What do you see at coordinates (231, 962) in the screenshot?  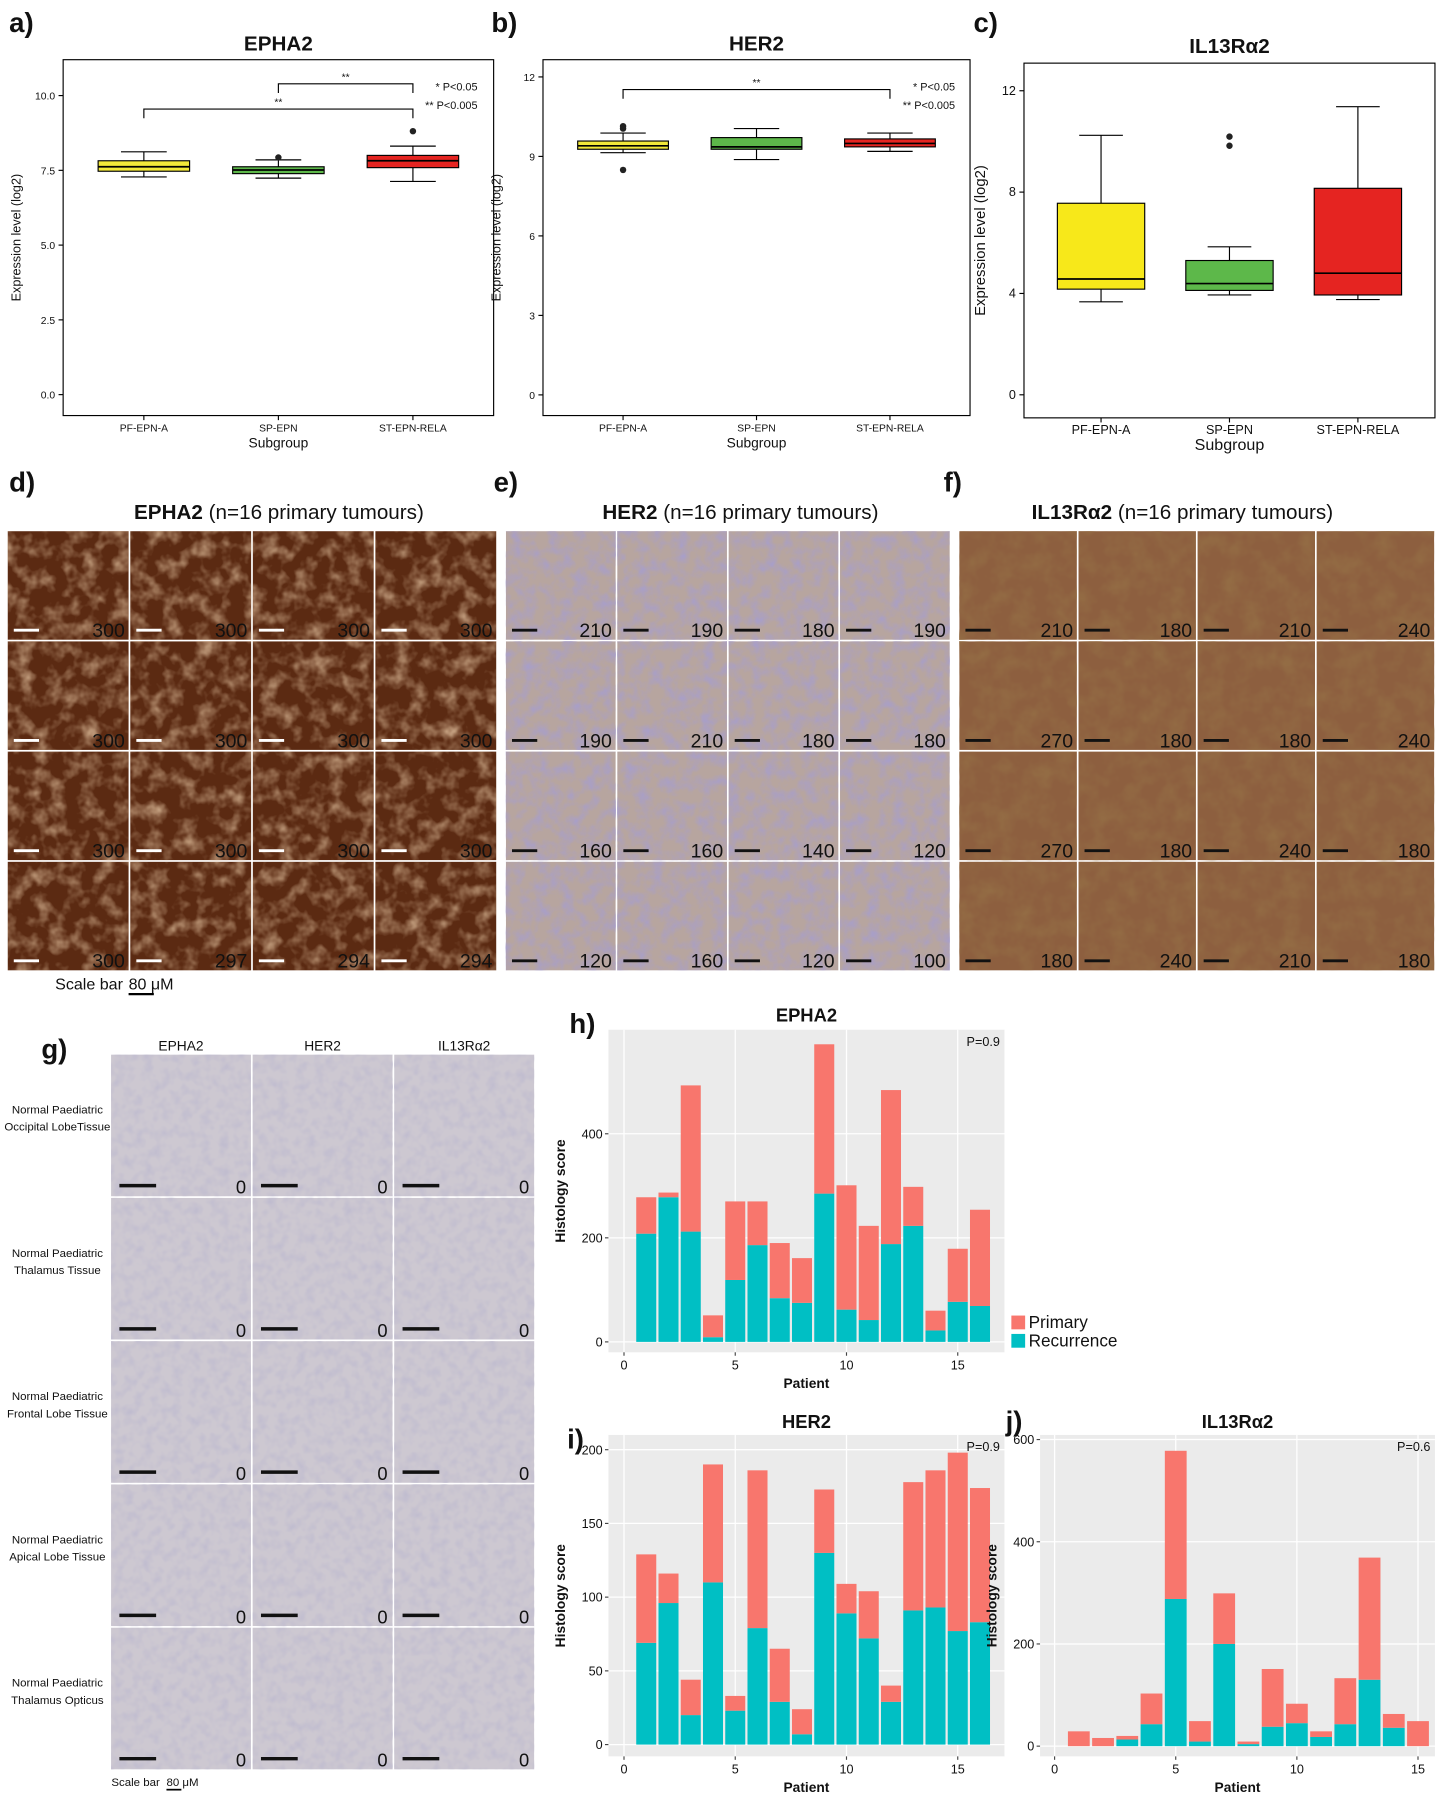 I see `ihc-score: 297` at bounding box center [231, 962].